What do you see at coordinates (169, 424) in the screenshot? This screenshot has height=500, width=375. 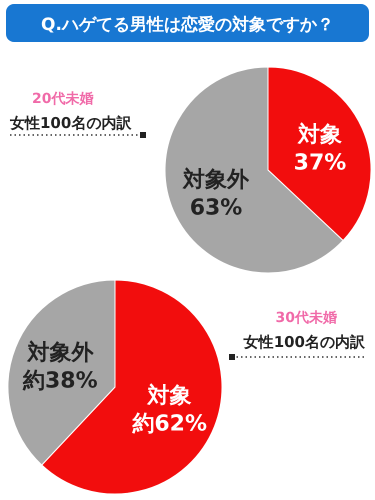 I see `data-label: 約62%` at bounding box center [169, 424].